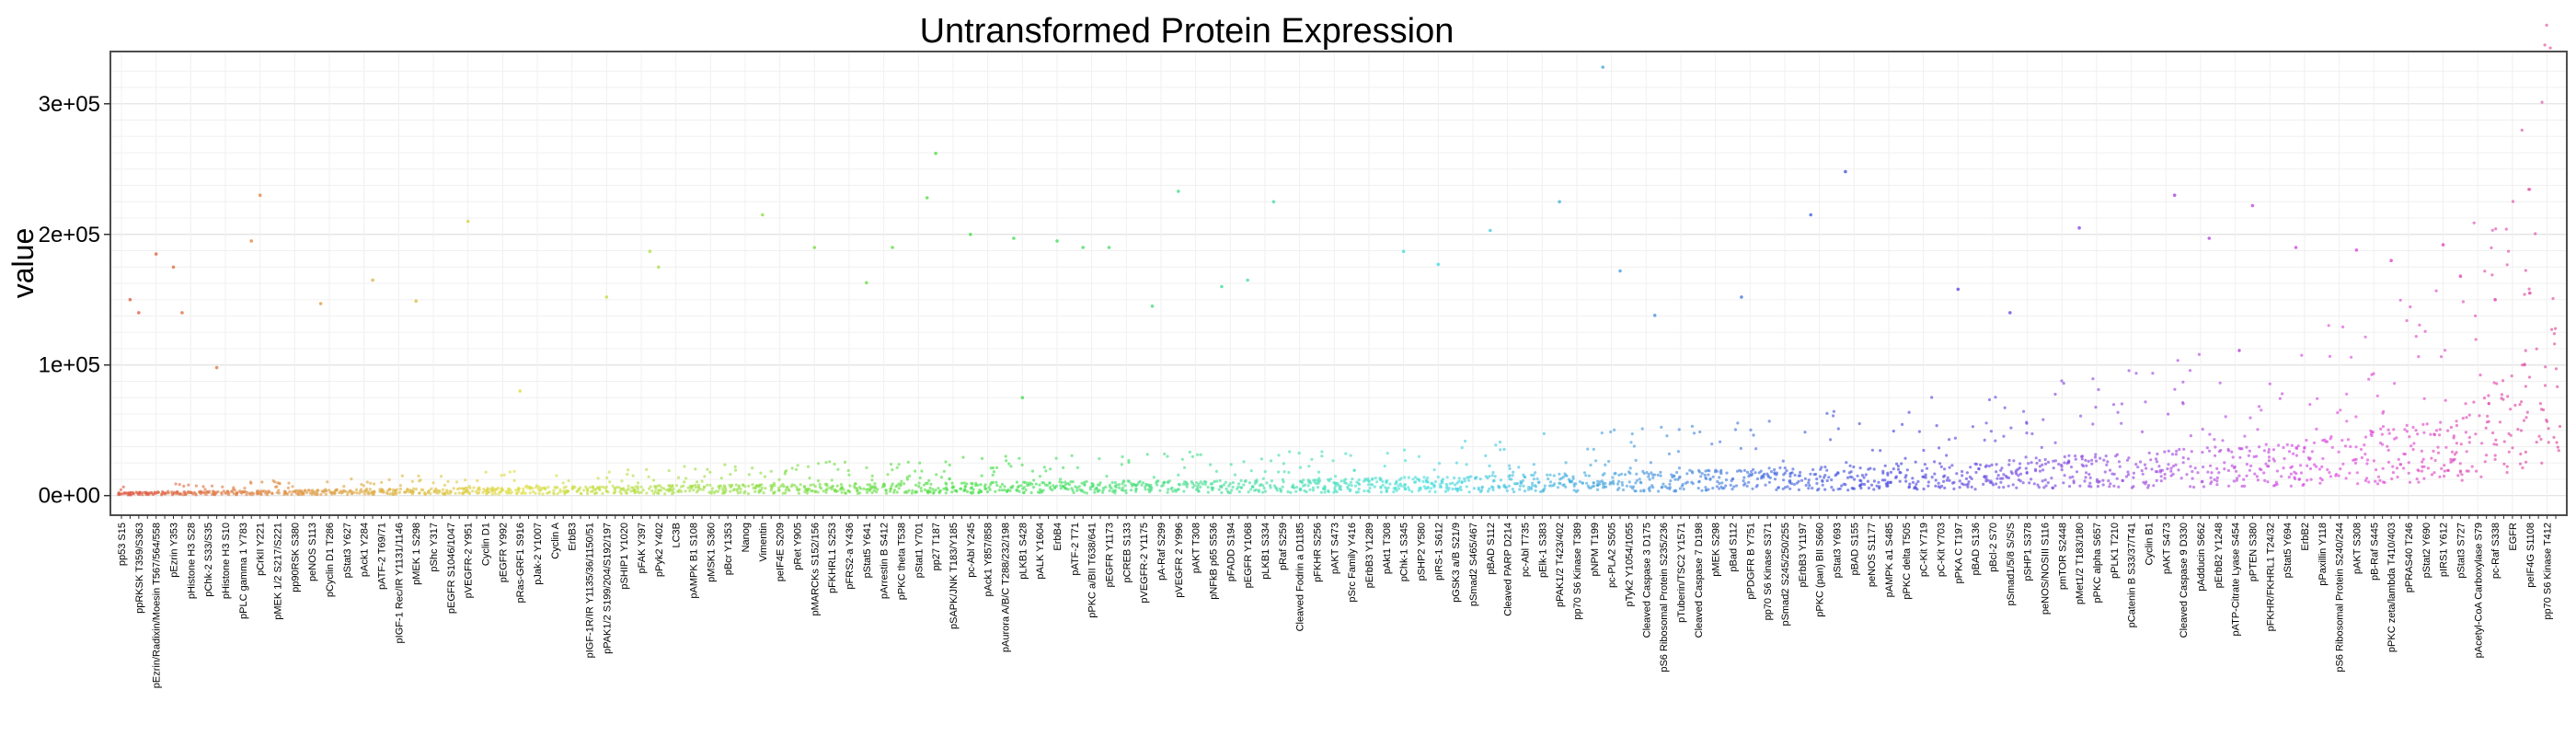  Describe the element at coordinates (2530, 555) in the screenshot. I see `x-tick-label: peIF4G S1108` at that location.